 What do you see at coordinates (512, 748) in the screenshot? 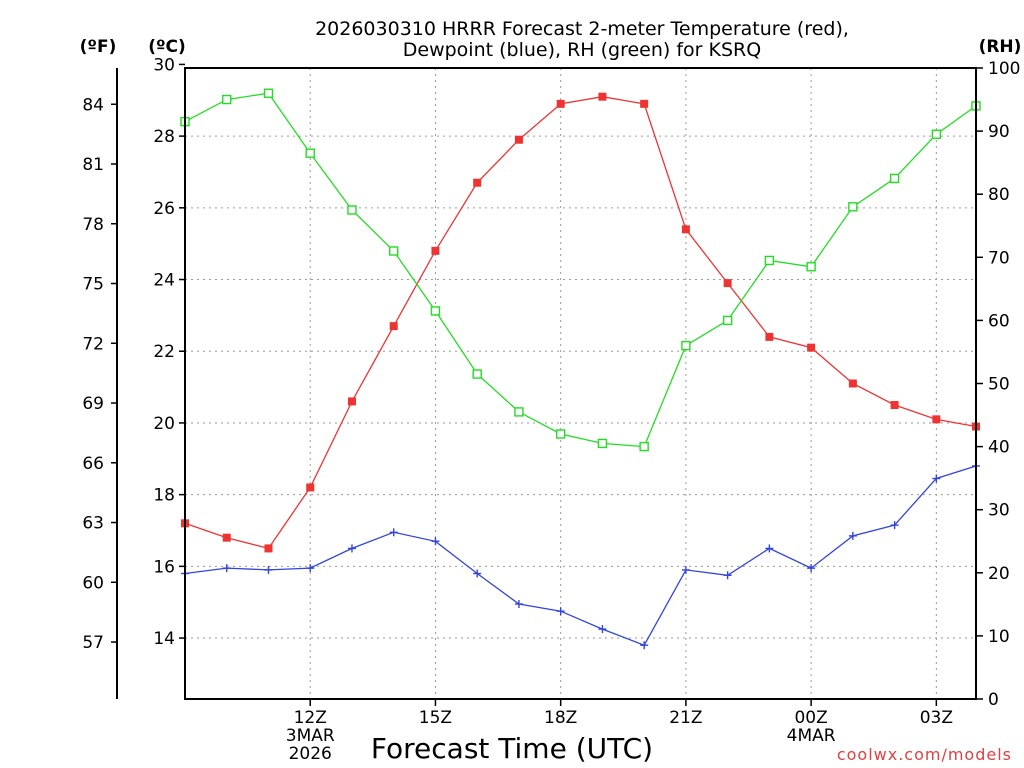
I see `x-axis-label: Forecast Time (UTC)` at bounding box center [512, 748].